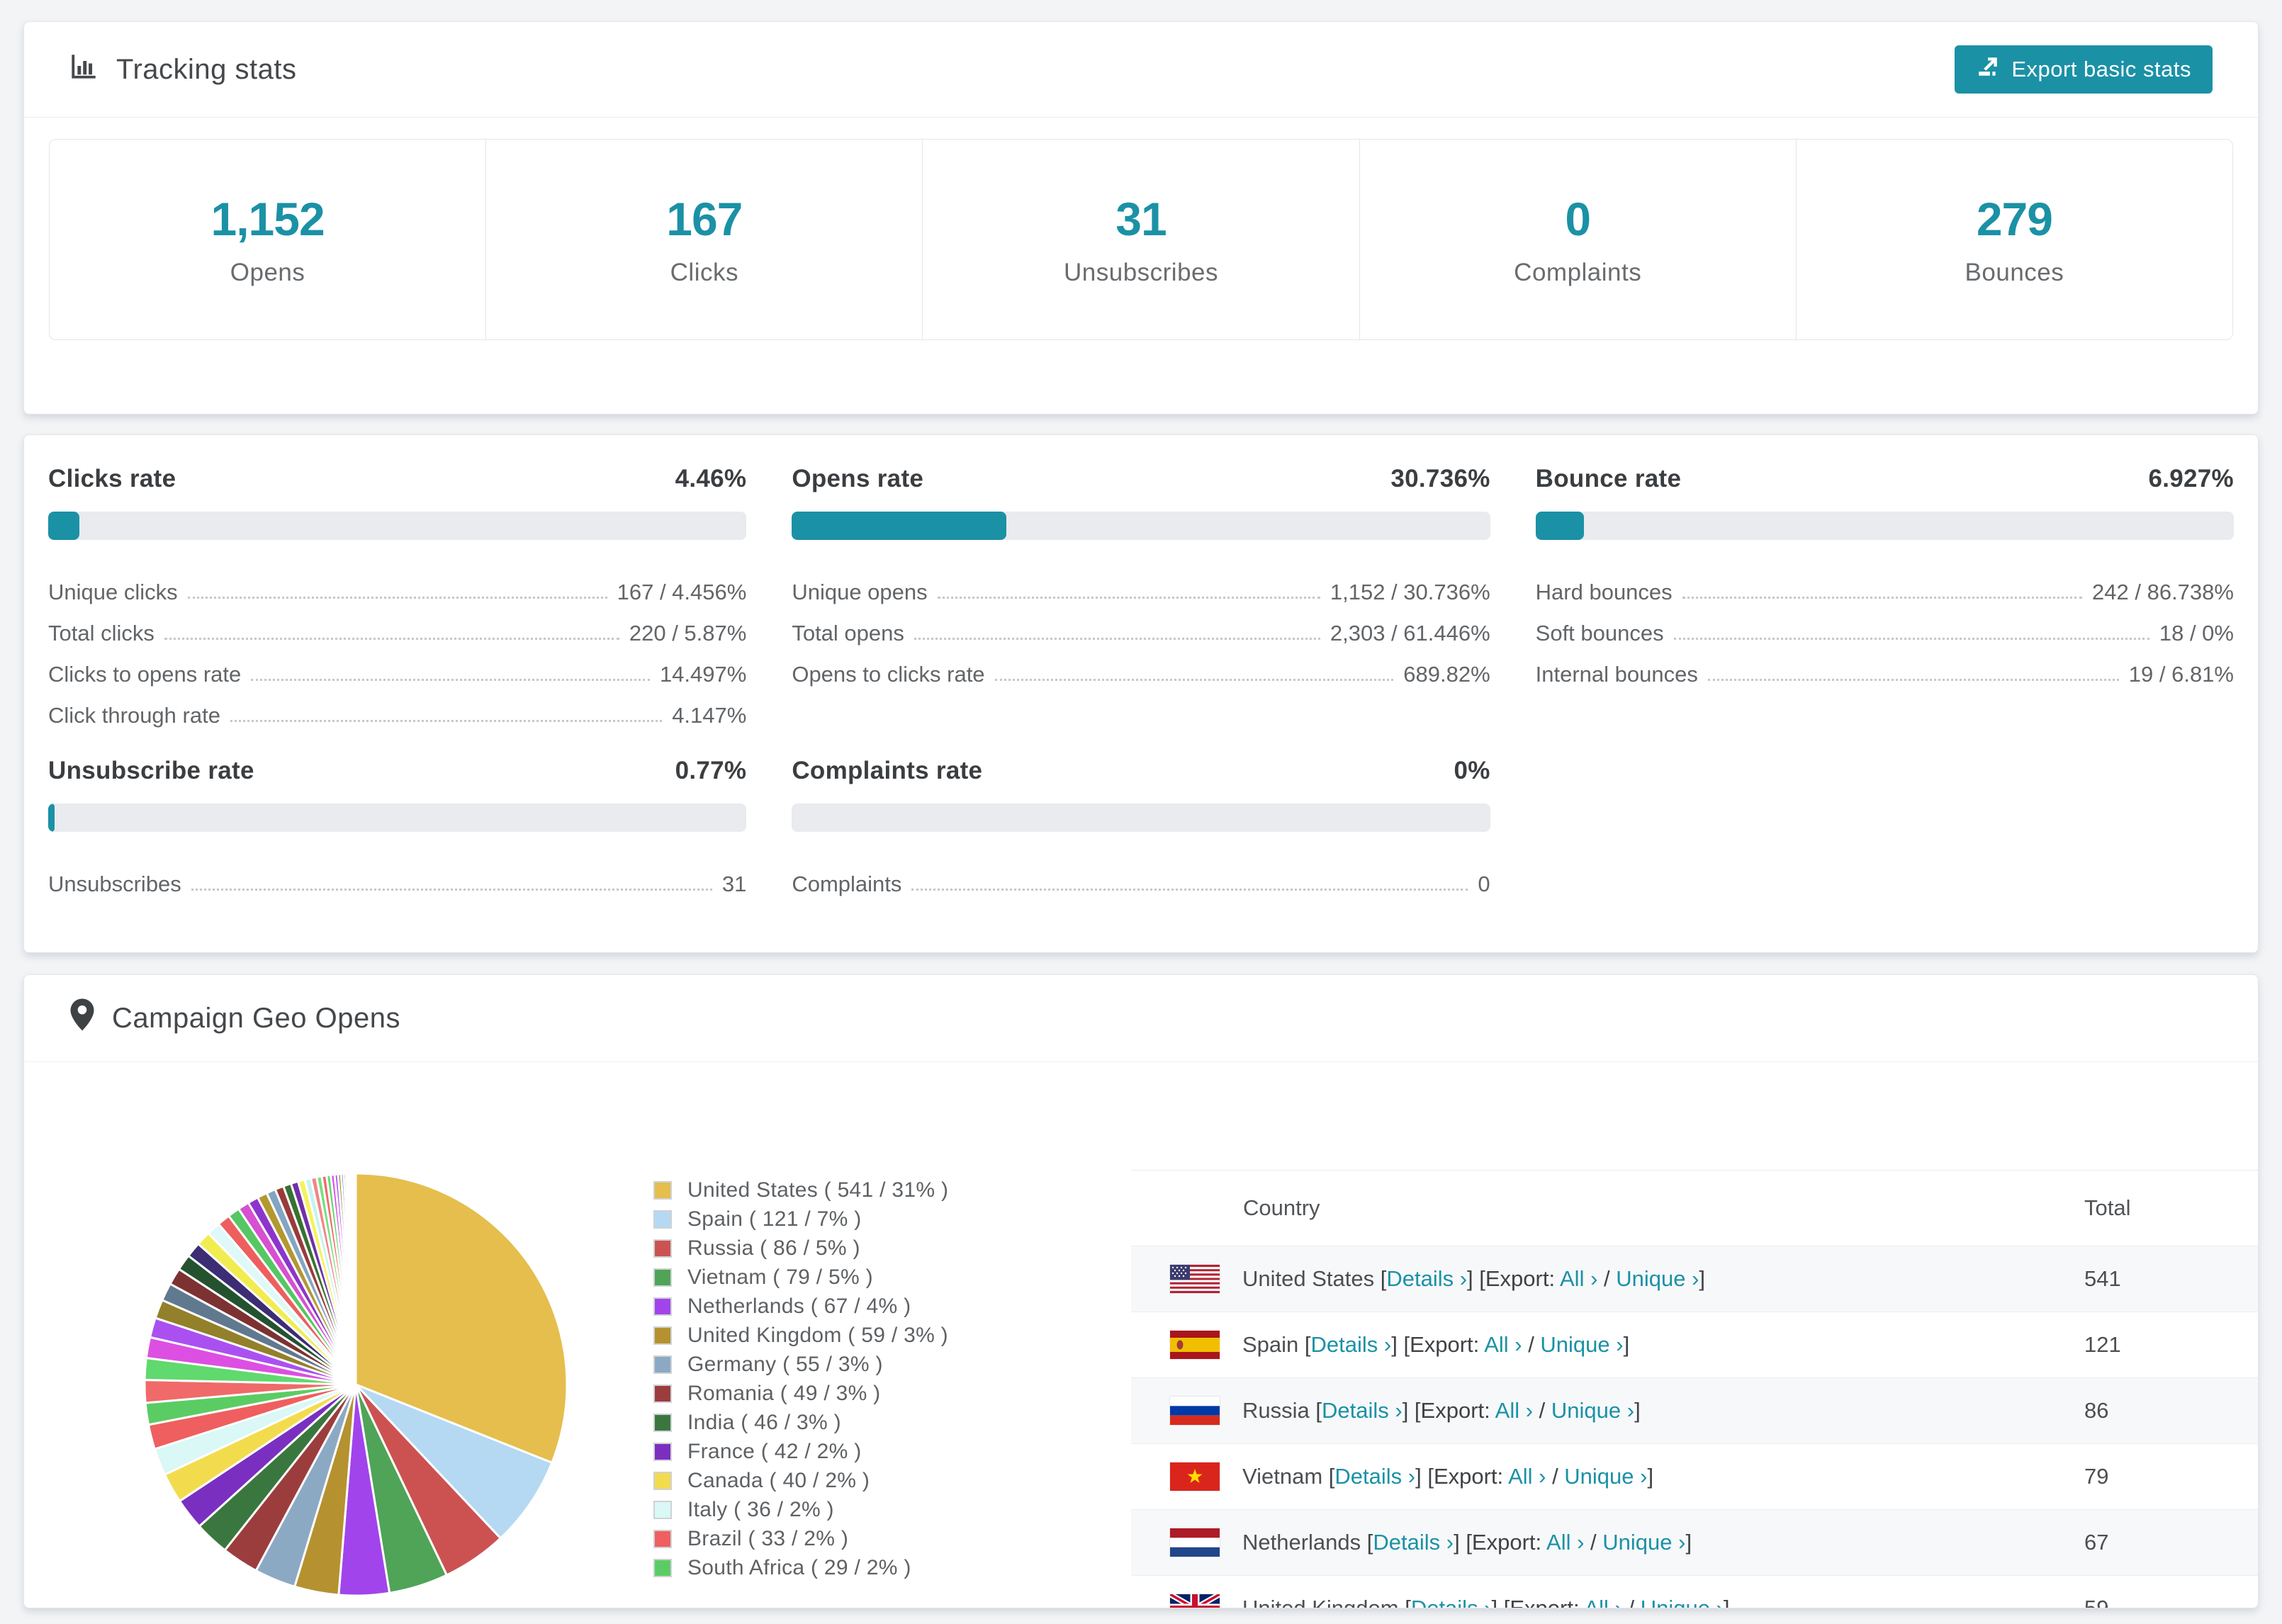  Describe the element at coordinates (801, 1509) in the screenshot. I see `legend-item-italy: Italy ( 36 / 2% )` at that location.